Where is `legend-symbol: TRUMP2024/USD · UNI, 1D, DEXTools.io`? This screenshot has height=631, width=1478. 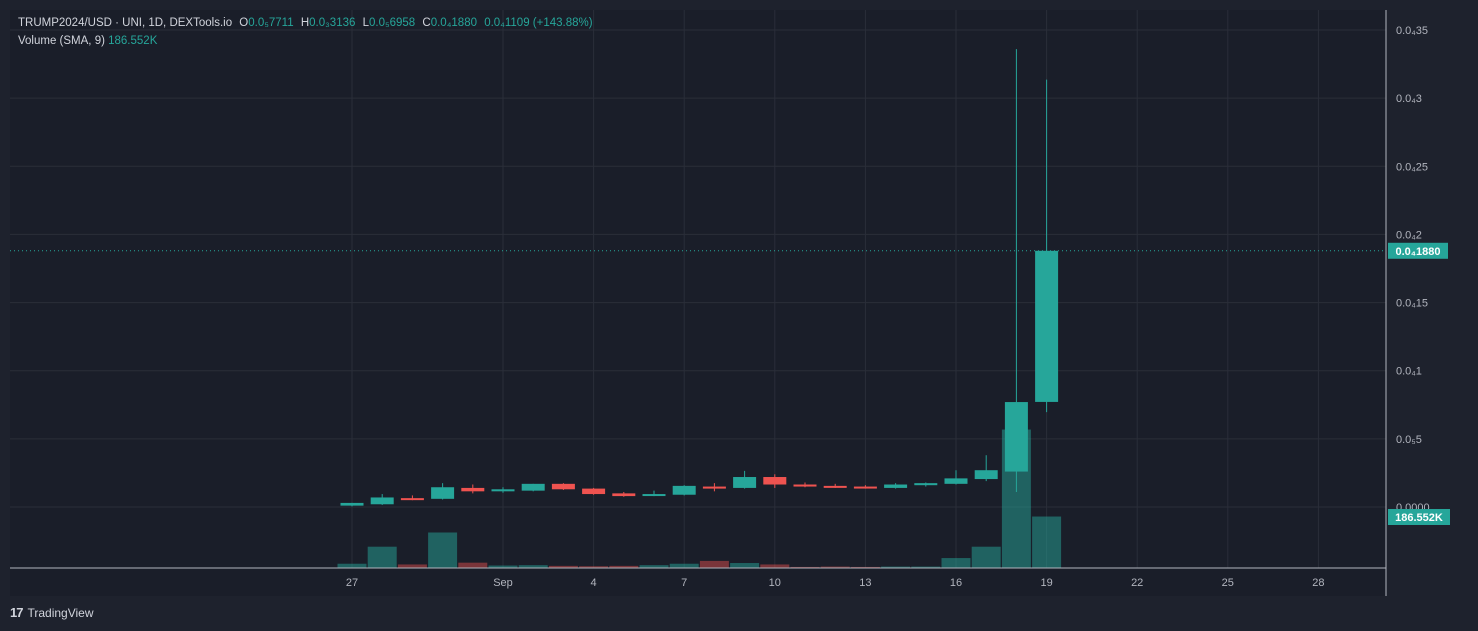
legend-symbol: TRUMP2024/USD · UNI, 1D, DEXTools.io is located at coordinates (125, 23).